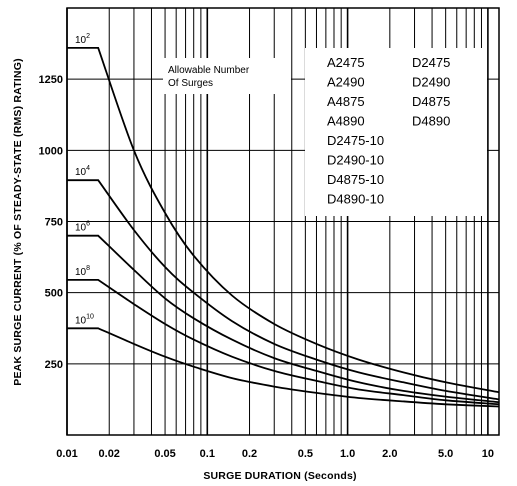  Describe the element at coordinates (431, 62) in the screenshot. I see `model-number: D2475` at that location.